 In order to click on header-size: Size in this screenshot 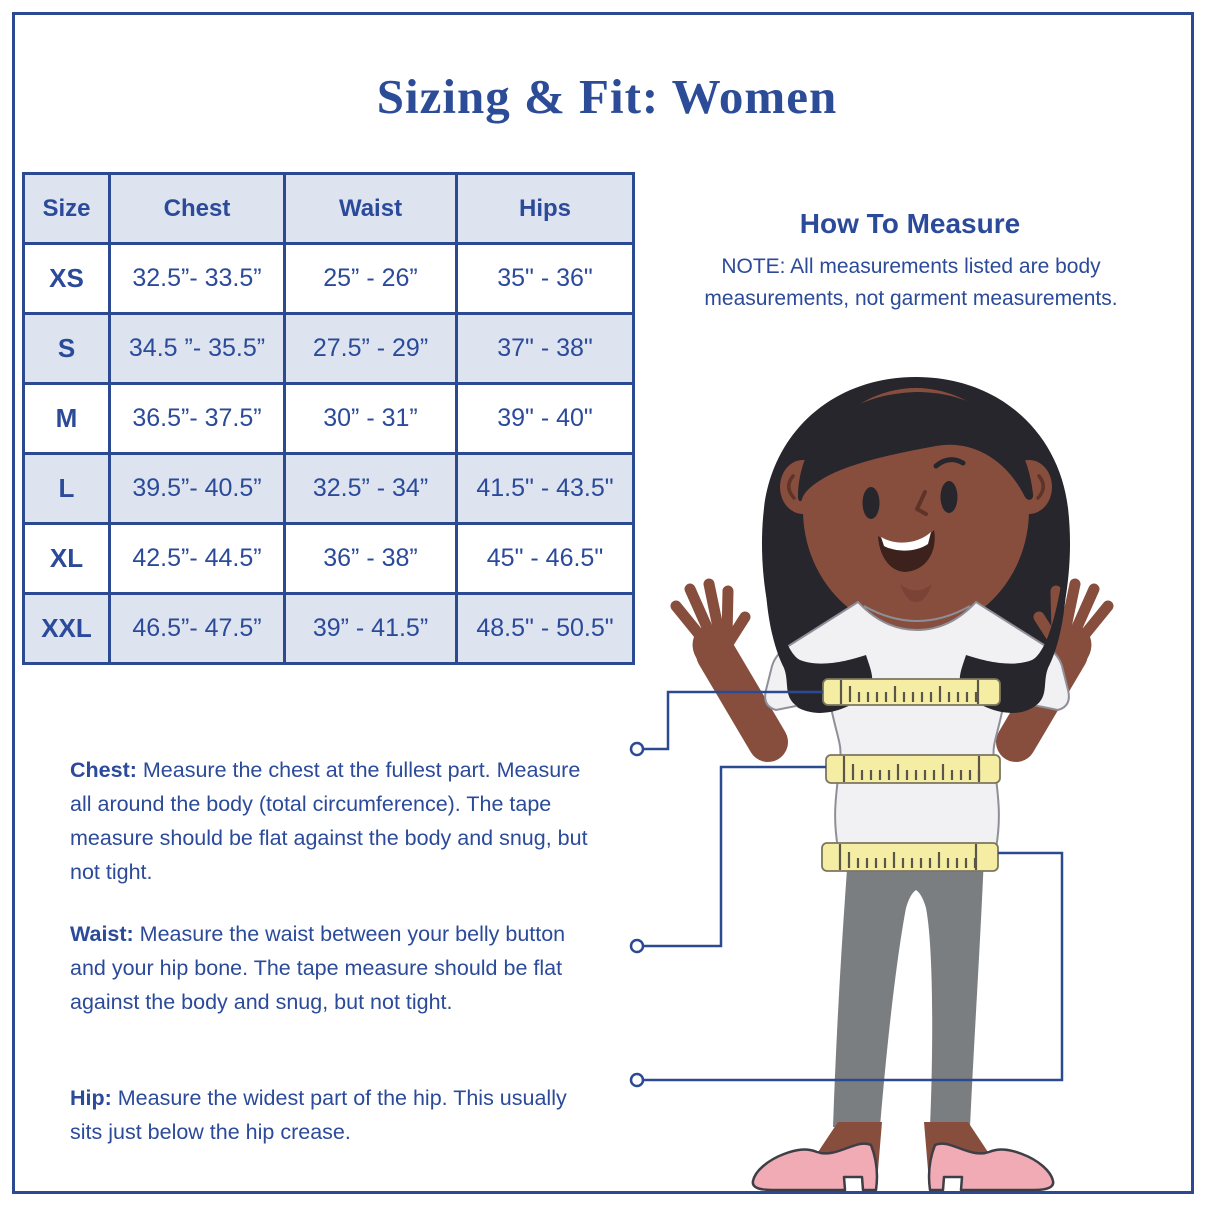, I will do `click(66, 208)`.